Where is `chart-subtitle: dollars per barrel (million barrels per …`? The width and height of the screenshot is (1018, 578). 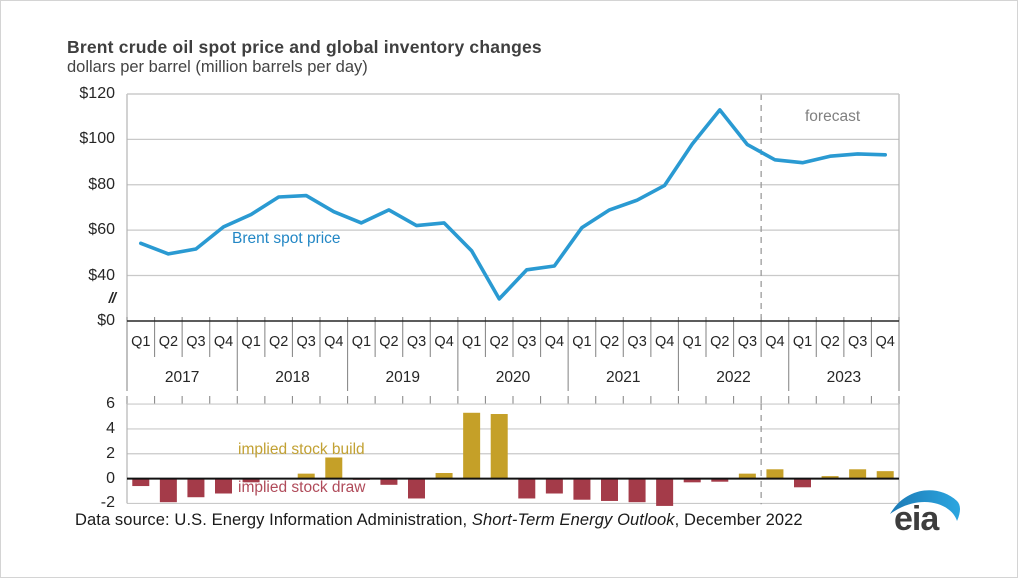 chart-subtitle: dollars per barrel (million barrels per … is located at coordinates (217, 67).